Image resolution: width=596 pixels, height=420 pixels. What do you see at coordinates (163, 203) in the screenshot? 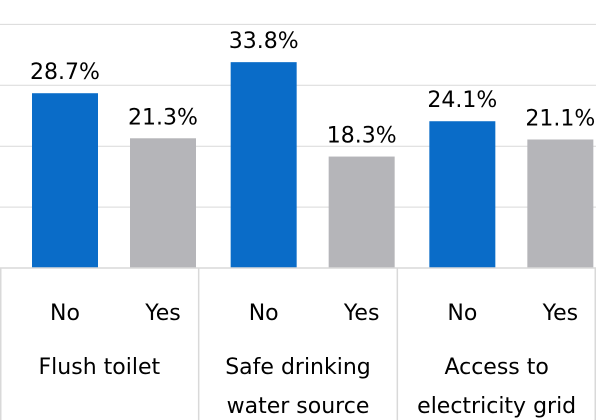
I see `bar-g0-yes` at bounding box center [163, 203].